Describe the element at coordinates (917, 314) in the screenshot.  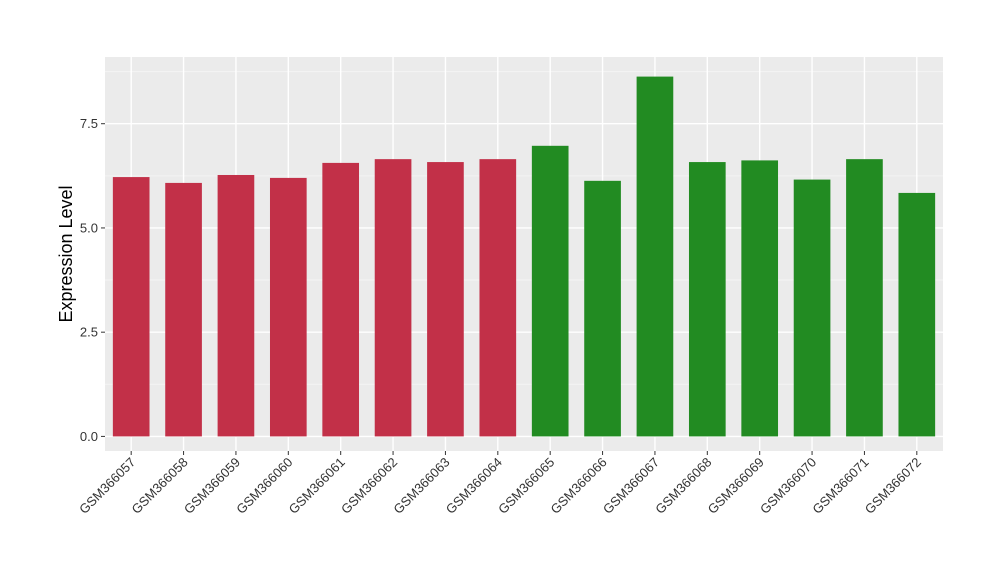
I see `bar-GSM366072` at that location.